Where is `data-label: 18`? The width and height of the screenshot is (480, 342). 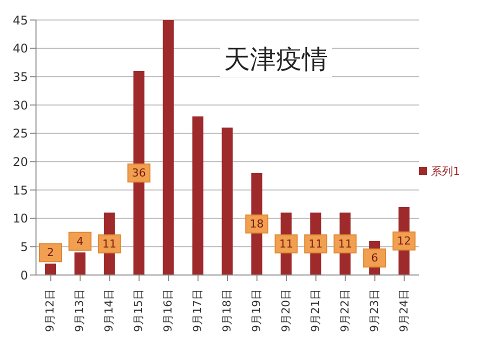
data-label: 18 is located at coordinates (257, 224).